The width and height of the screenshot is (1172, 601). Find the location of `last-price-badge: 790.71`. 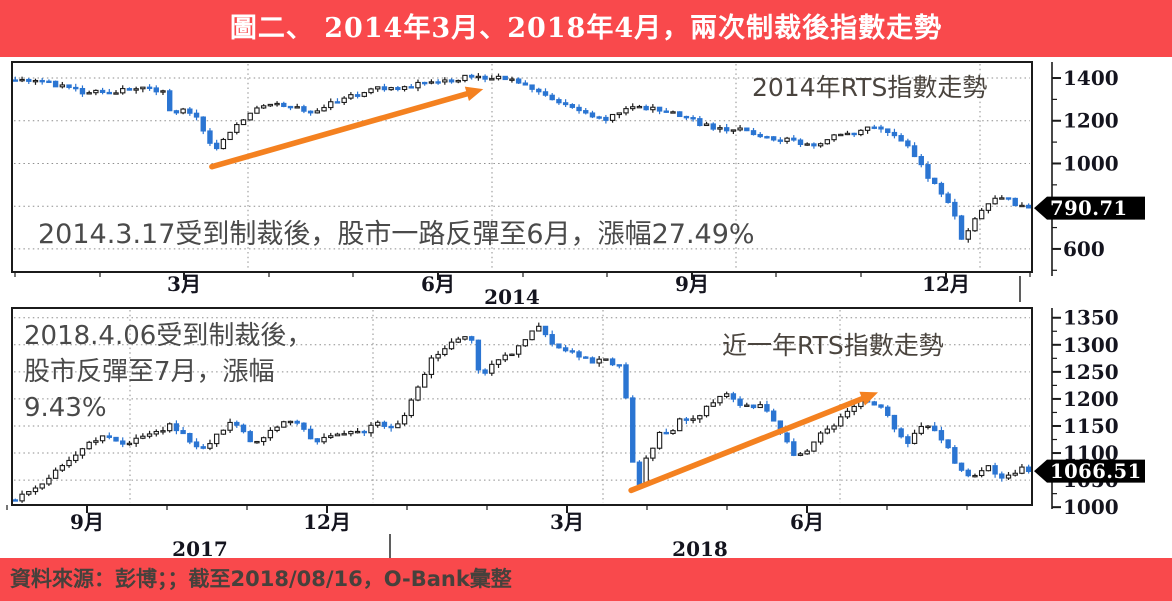

last-price-badge: 790.71 is located at coordinates (1089, 208).